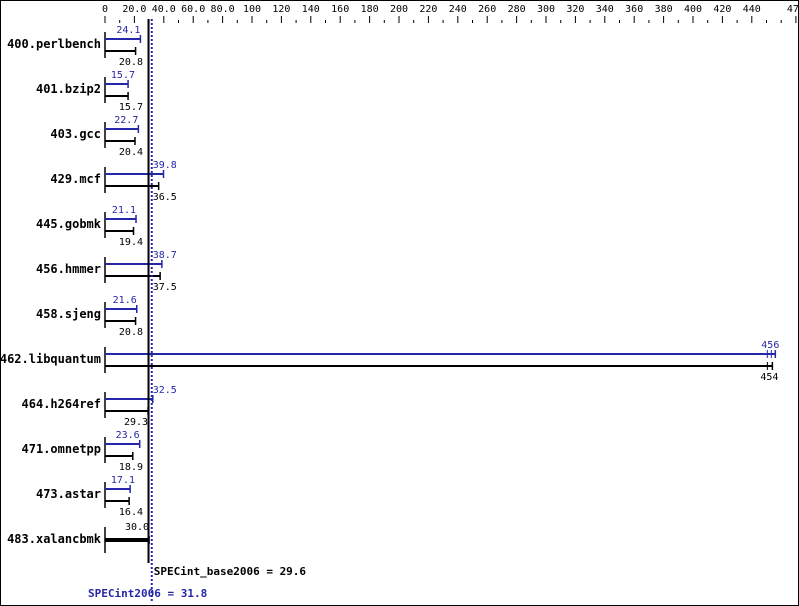 The height and width of the screenshot is (606, 799). What do you see at coordinates (164, 9) in the screenshot?
I see `tick-label: 40.0` at bounding box center [164, 9].